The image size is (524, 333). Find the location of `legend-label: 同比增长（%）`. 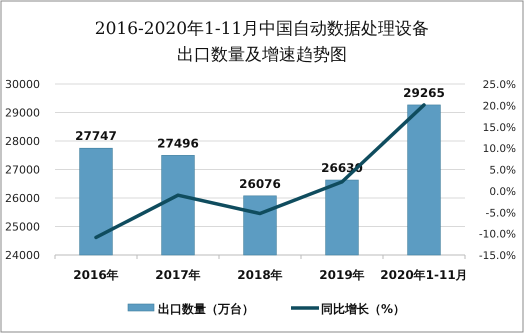

legend-label: 同比增长（%） is located at coordinates (363, 309).